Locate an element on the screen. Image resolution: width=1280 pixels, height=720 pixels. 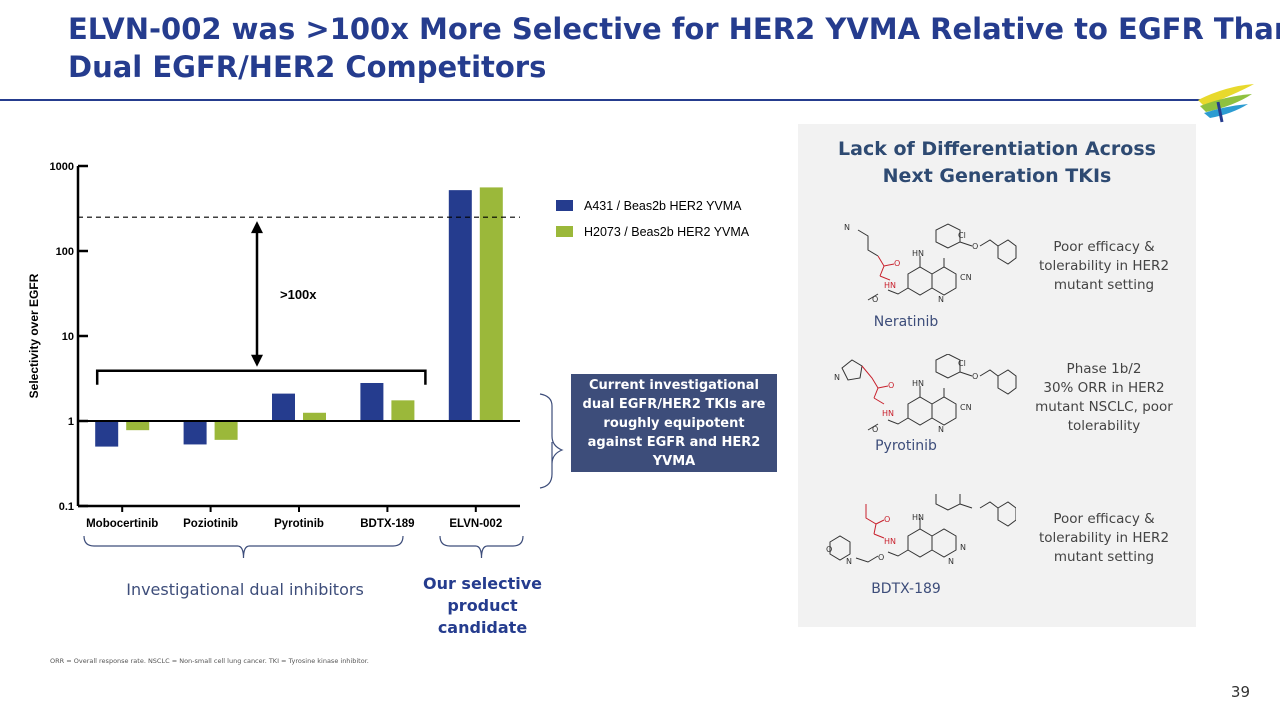
callout-brace is located at coordinates (551, 441).